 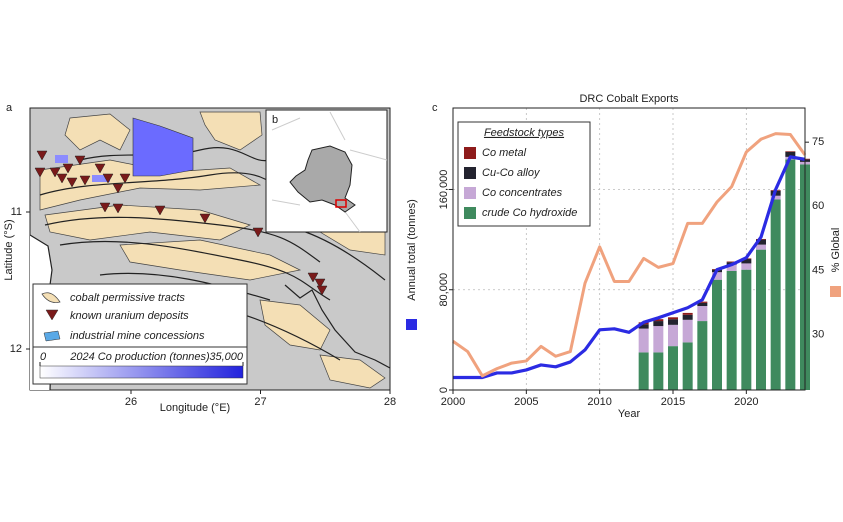 I want to click on legend-label: known uranium deposits, so click(x=129, y=316).